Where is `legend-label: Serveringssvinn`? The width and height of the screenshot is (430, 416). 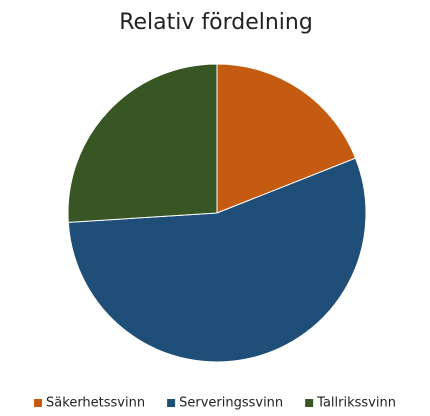 legend-label: Serveringssvinn is located at coordinates (231, 403).